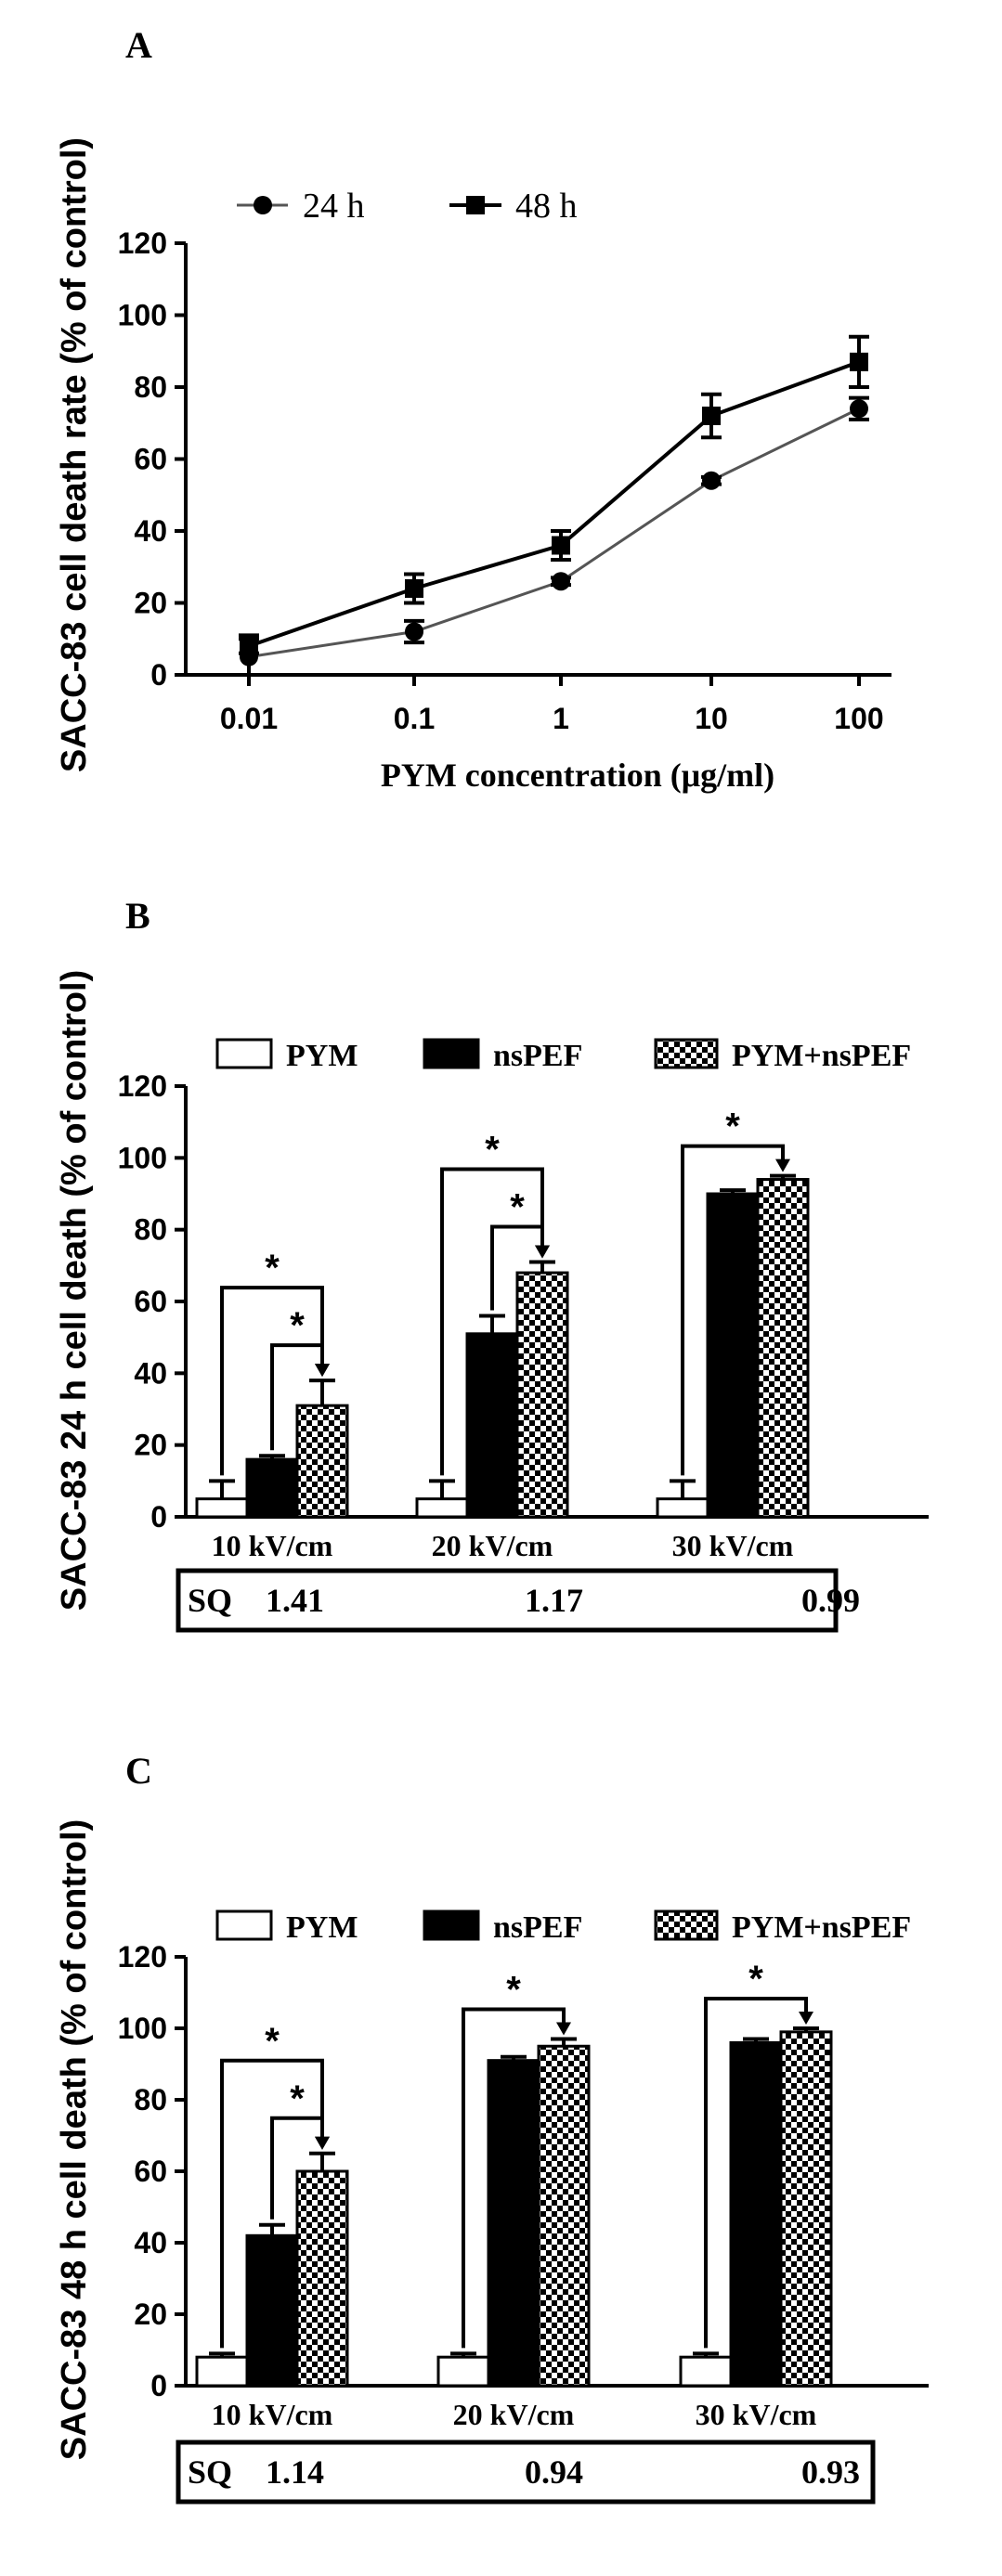  What do you see at coordinates (492, 1545) in the screenshot?
I see `x-category-label: 20 kV/cm` at bounding box center [492, 1545].